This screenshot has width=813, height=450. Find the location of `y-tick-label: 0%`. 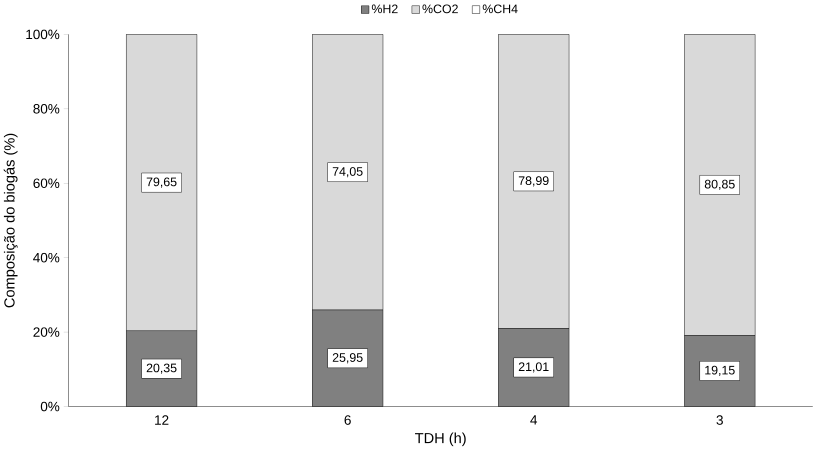

y-tick-label: 0% is located at coordinates (50, 407).